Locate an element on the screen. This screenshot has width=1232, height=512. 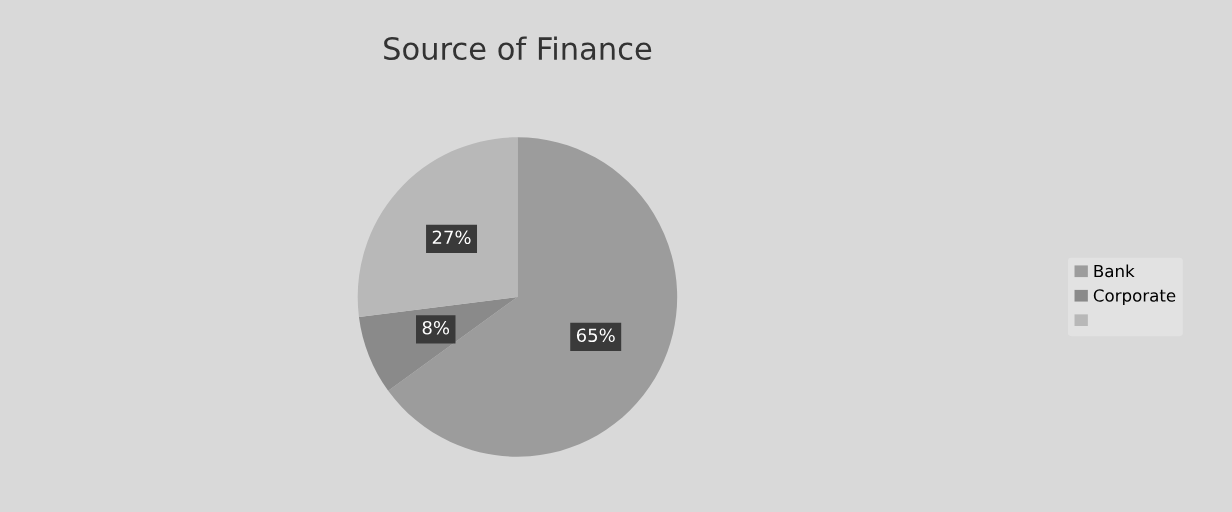
data-label: 8% is located at coordinates (436, 327).